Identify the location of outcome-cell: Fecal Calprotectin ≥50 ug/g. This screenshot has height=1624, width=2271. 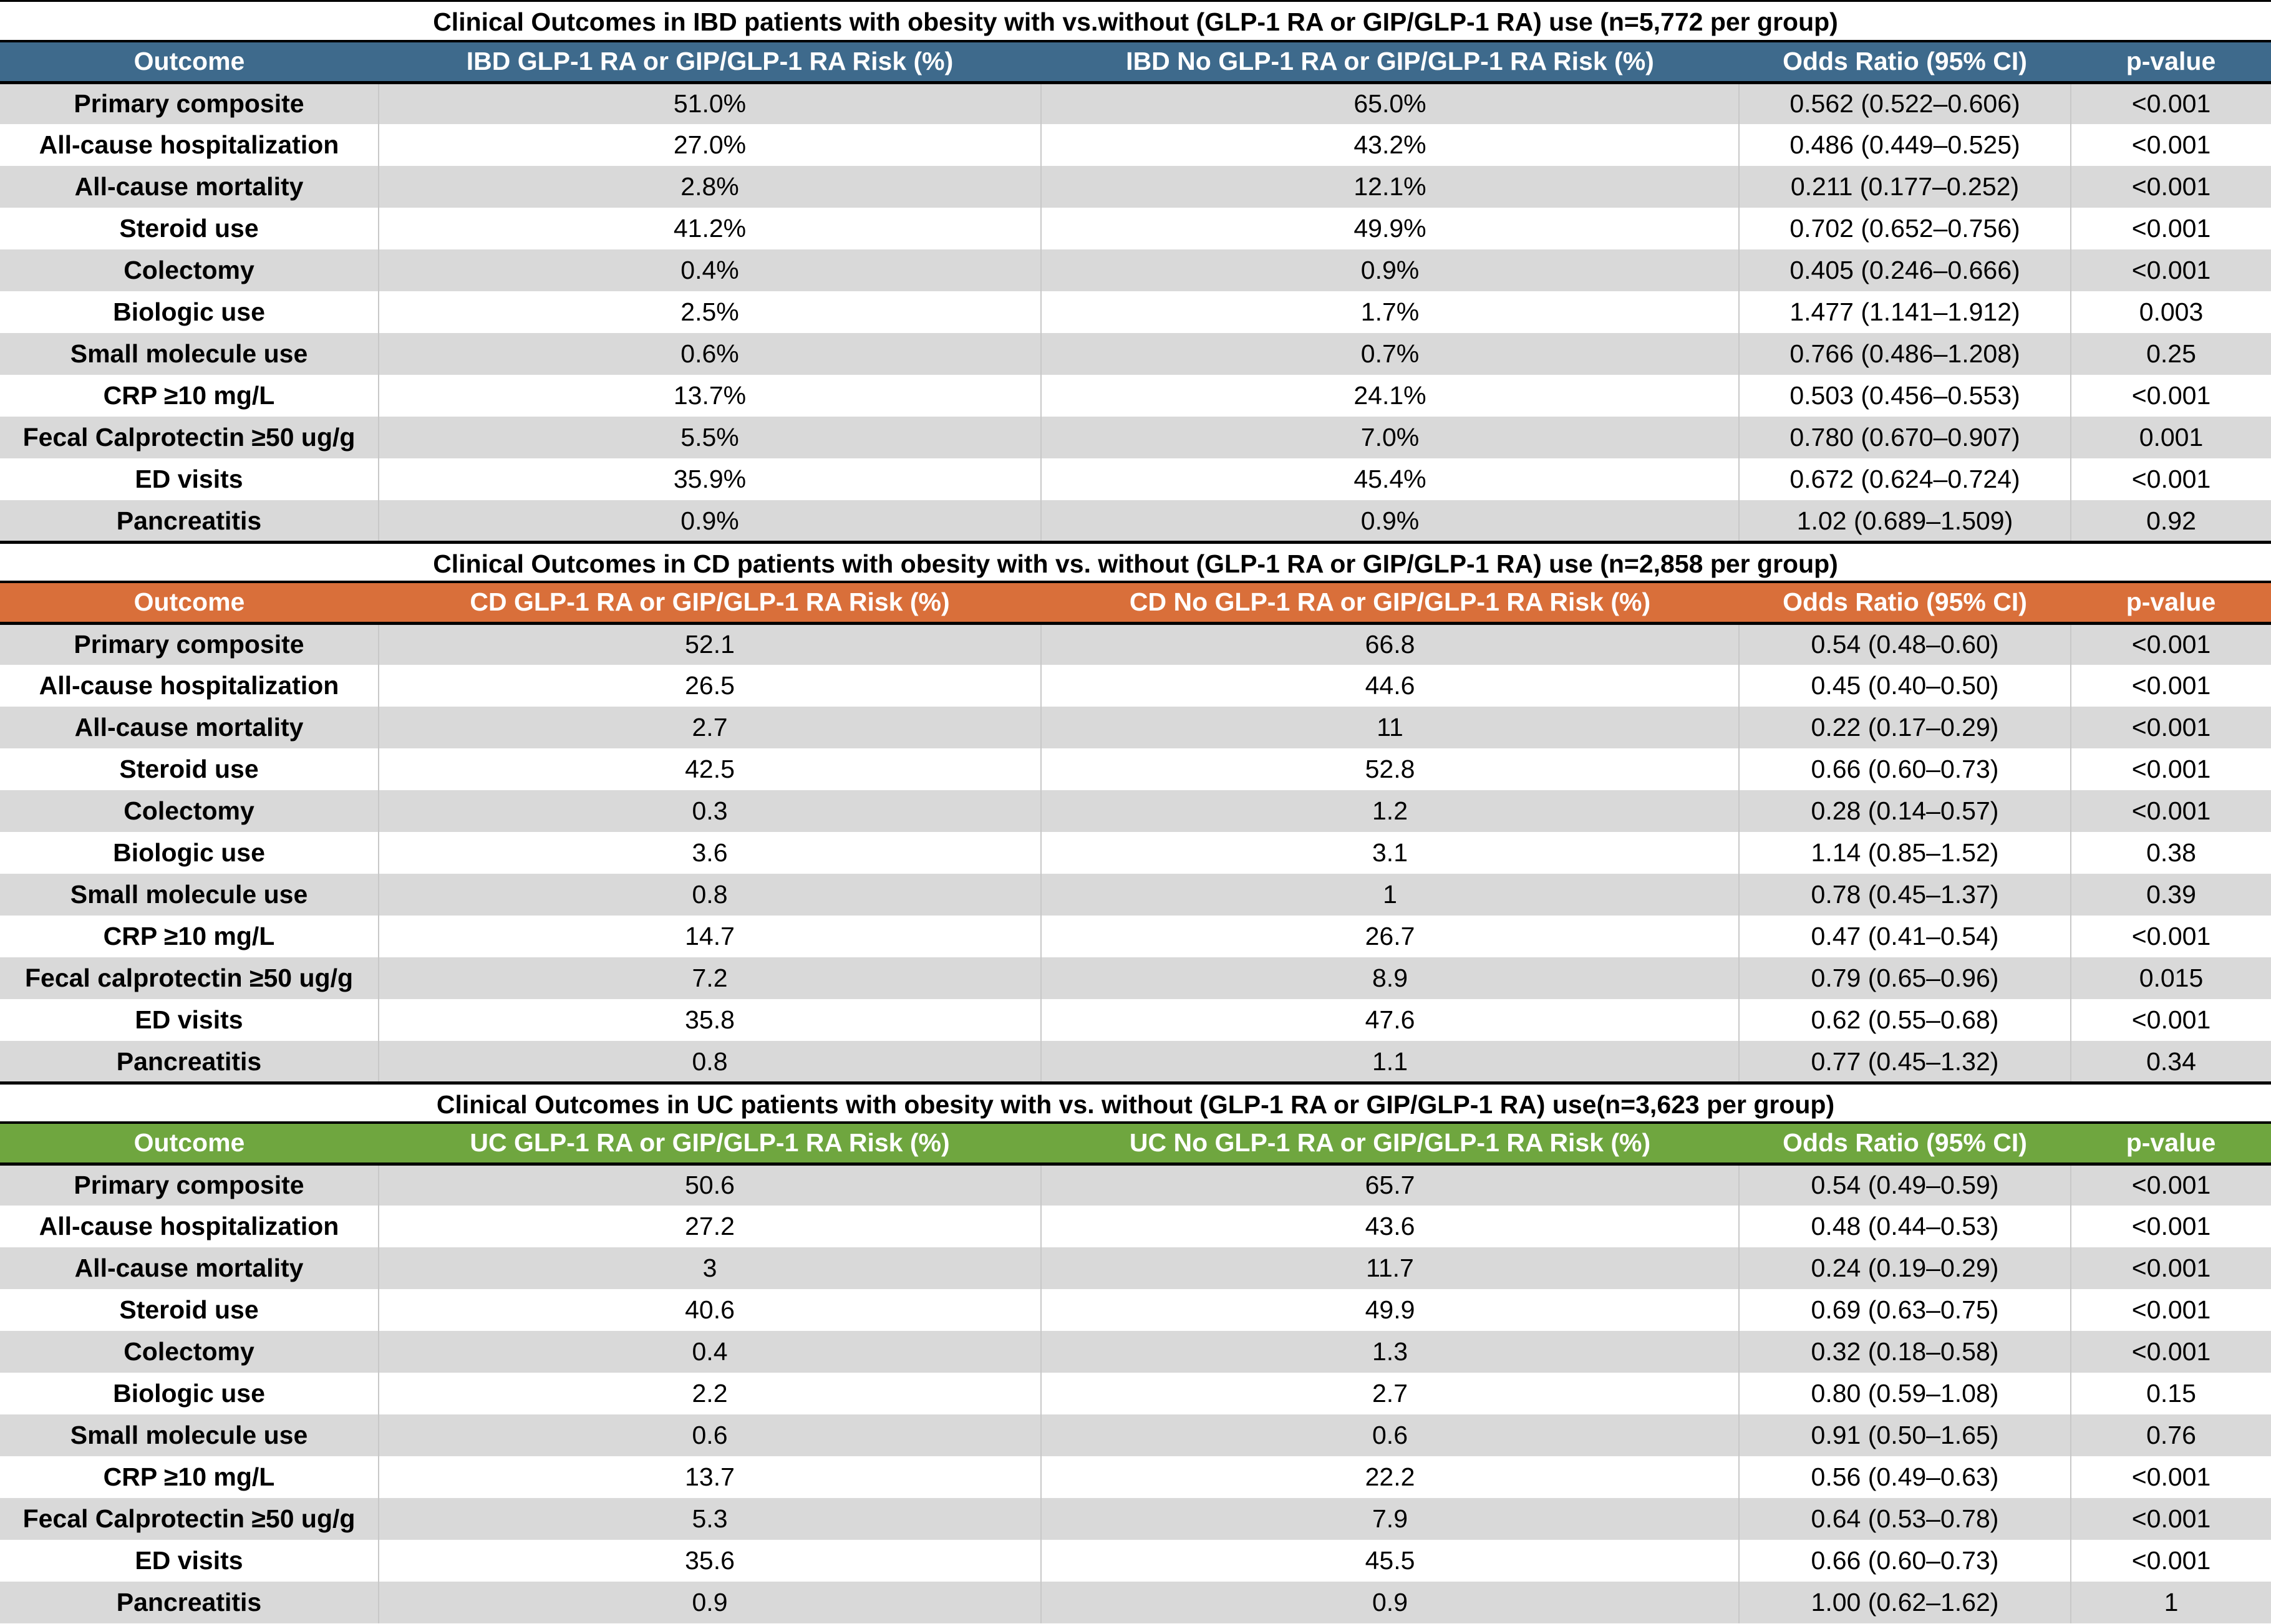
(189, 1519).